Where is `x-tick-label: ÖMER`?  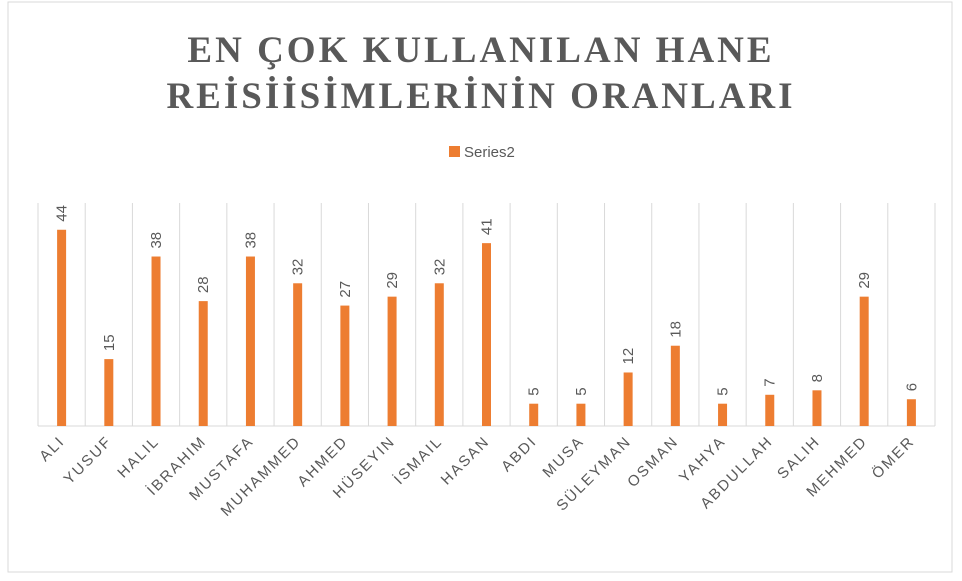
x-tick-label: ÖMER is located at coordinates (893, 457).